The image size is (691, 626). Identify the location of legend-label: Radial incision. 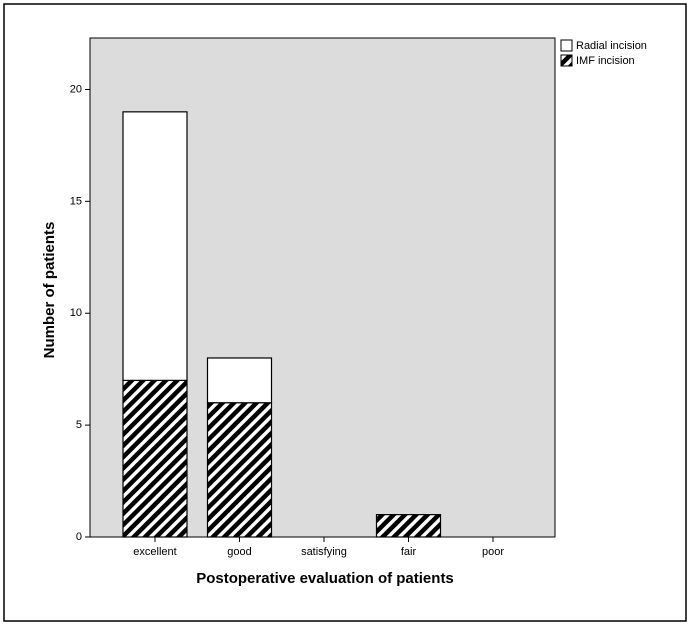
(611, 46).